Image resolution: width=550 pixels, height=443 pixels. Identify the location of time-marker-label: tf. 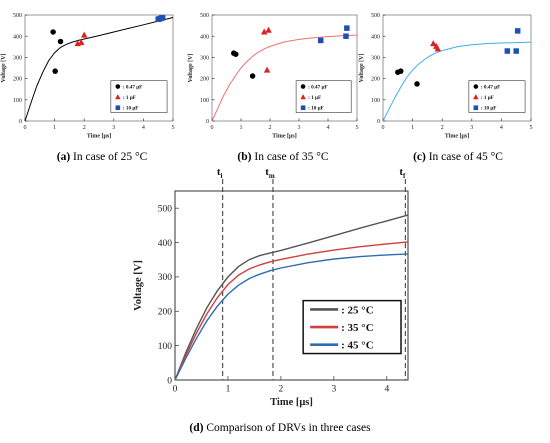
(402, 173).